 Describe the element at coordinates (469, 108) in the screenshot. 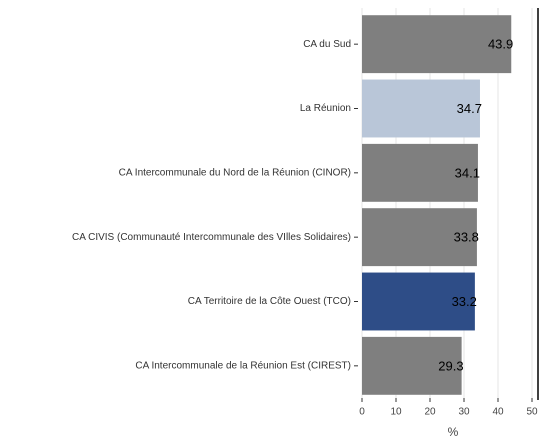

I see `value-label: 34.7` at that location.